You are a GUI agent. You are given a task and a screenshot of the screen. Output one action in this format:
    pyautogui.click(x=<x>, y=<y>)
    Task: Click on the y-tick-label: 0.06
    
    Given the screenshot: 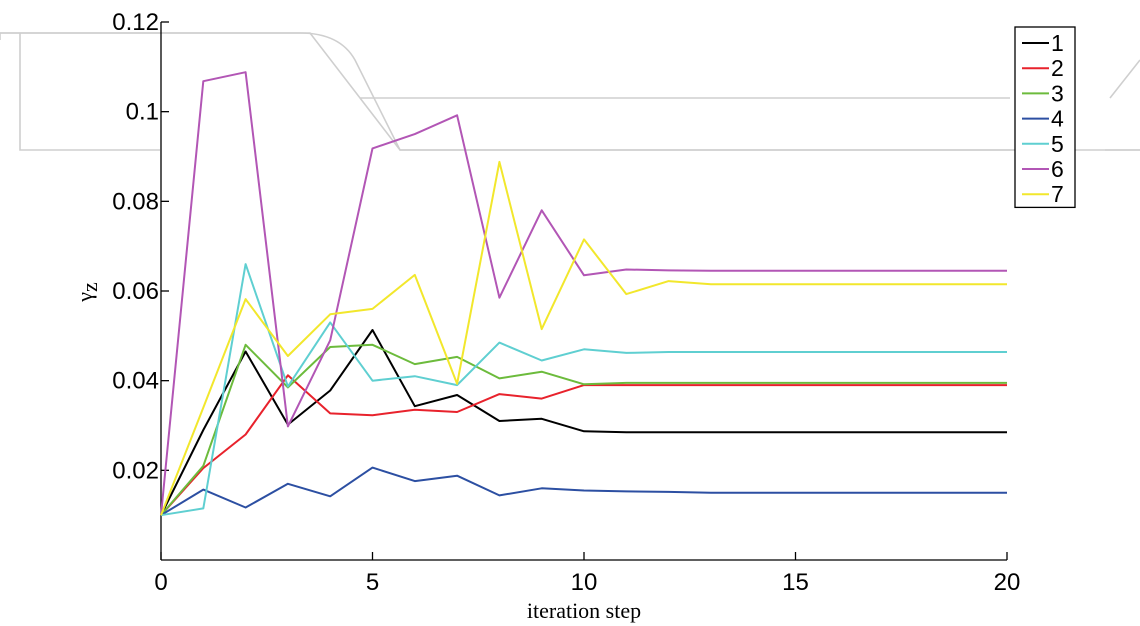 What is the action you would take?
    pyautogui.click(x=135, y=291)
    